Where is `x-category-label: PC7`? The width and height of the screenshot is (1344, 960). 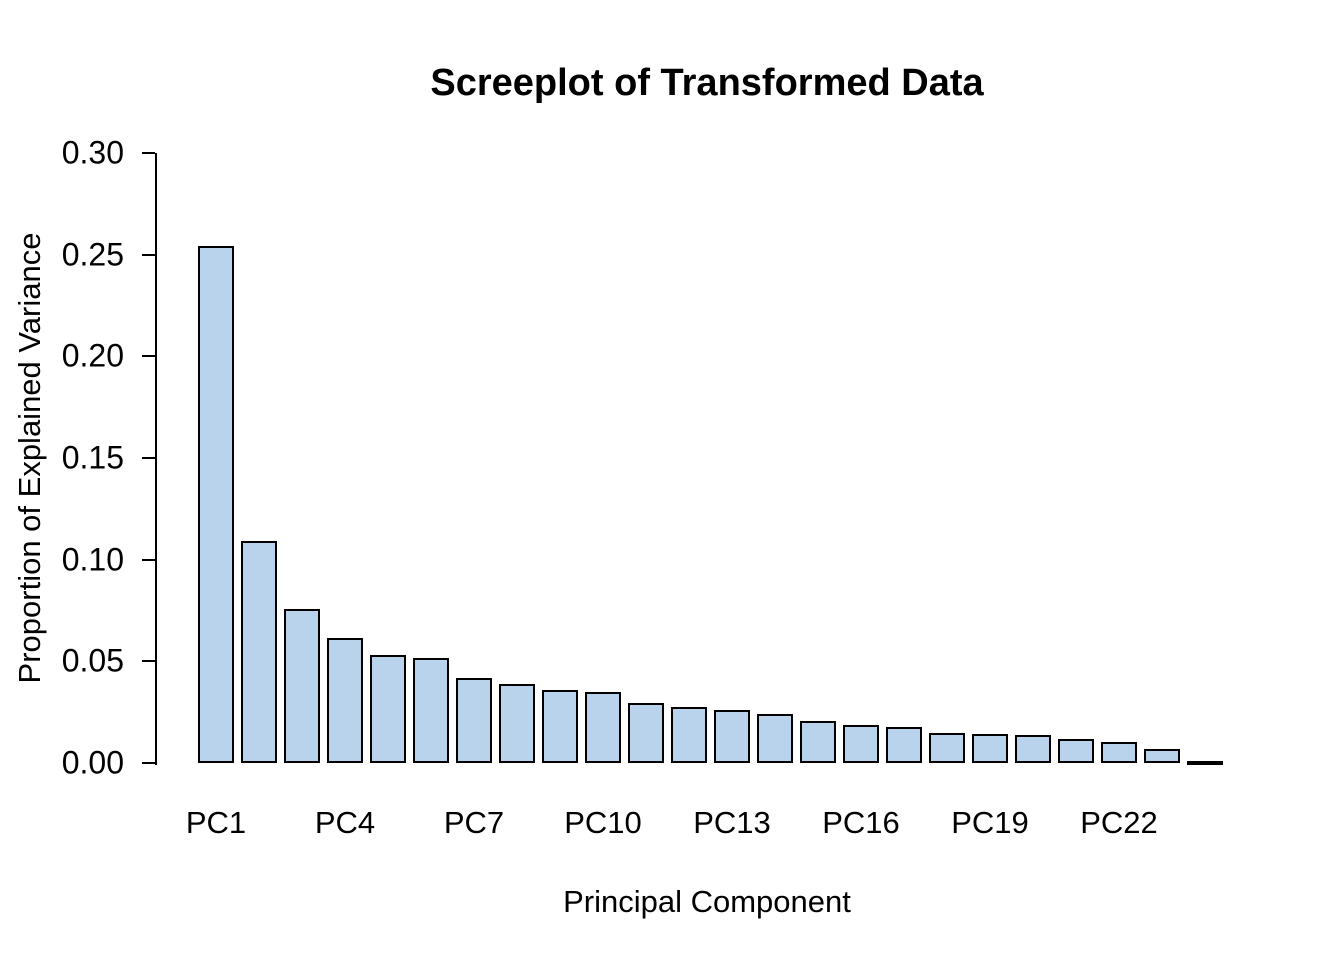
x-category-label: PC7 is located at coordinates (474, 822).